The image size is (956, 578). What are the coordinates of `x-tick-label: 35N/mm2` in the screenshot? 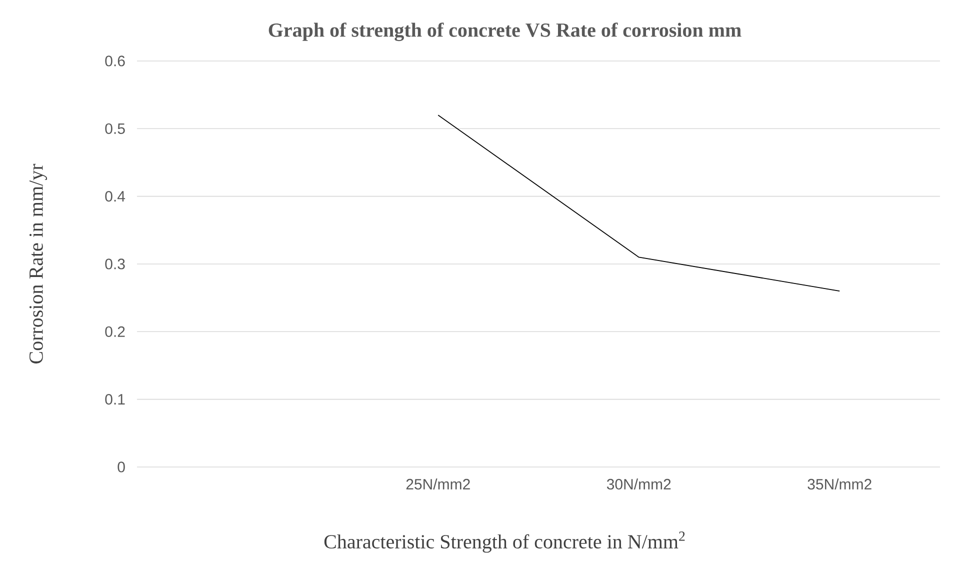 It's located at (840, 484).